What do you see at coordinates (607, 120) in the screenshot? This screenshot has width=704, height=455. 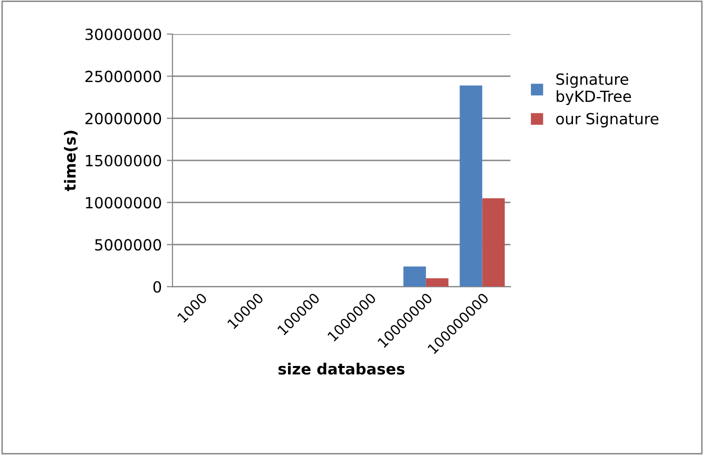 I see `legend-label: our Signature` at bounding box center [607, 120].